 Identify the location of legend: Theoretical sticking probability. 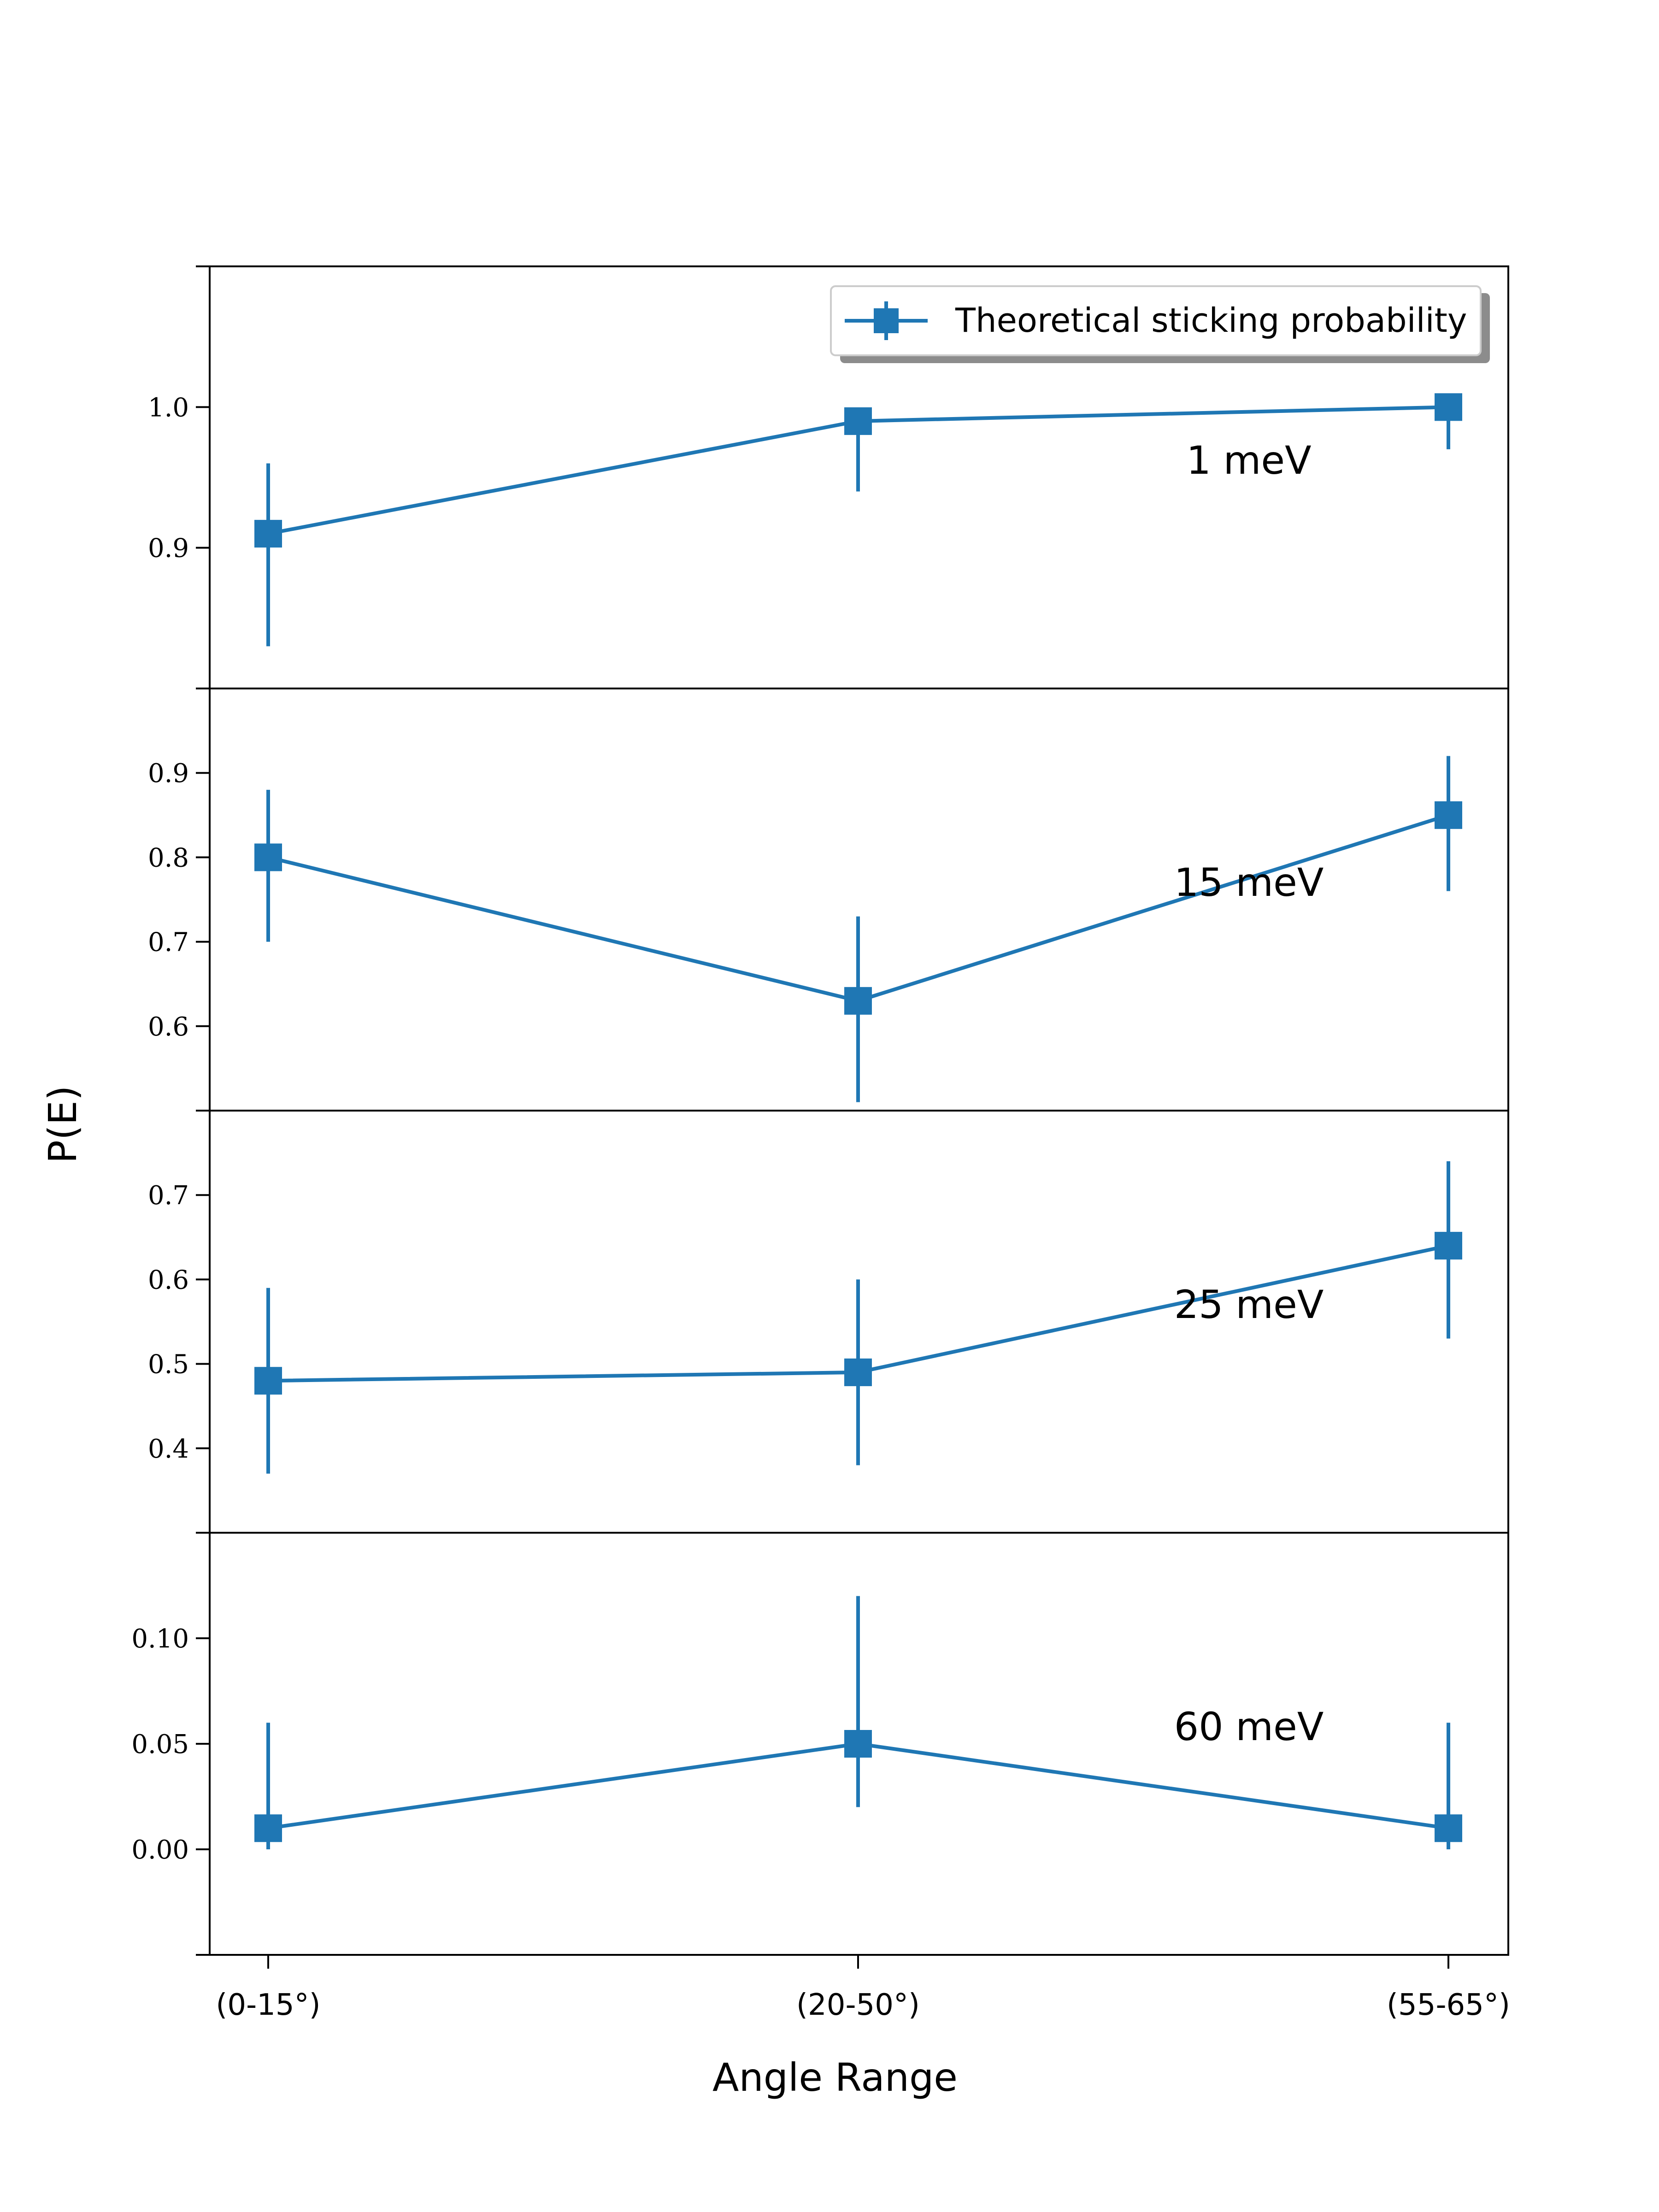
(1160, 324).